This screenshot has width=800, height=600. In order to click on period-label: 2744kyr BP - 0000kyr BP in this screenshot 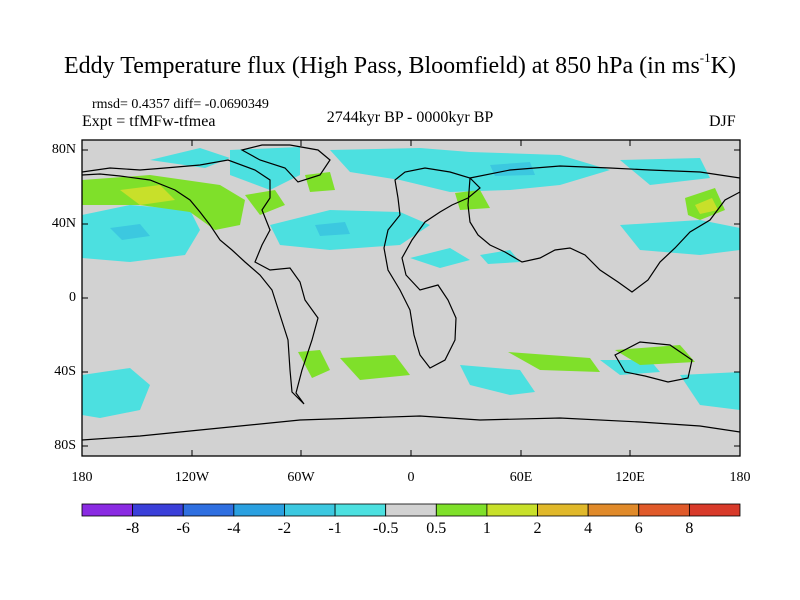, I will do `click(410, 117)`.